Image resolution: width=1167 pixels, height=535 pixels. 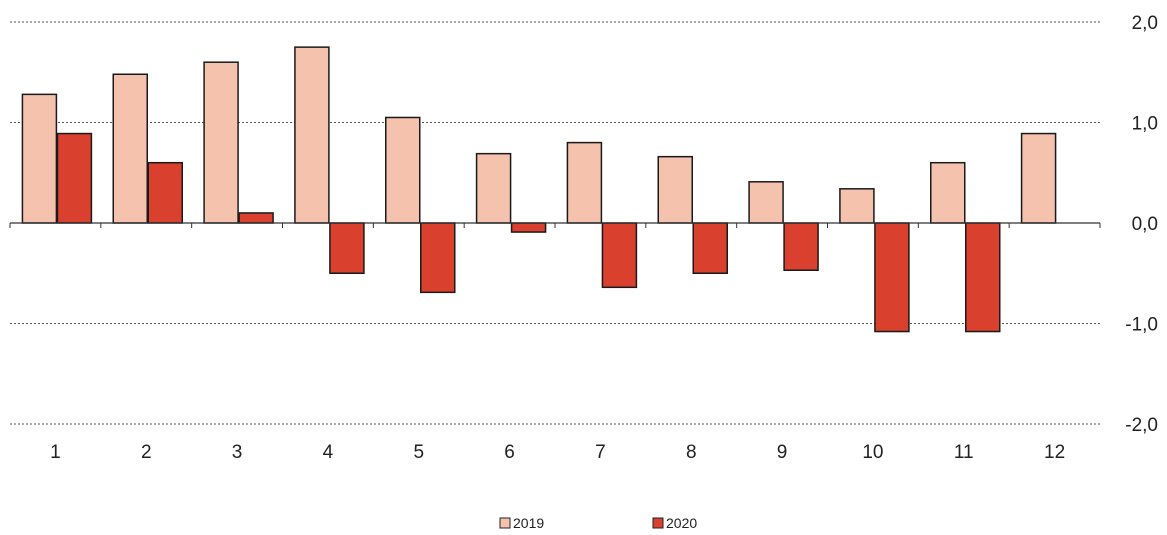 I want to click on y-tick-labels: 2,0 1,0 0,0 -1,0 -2,0, so click(x=1141, y=224).